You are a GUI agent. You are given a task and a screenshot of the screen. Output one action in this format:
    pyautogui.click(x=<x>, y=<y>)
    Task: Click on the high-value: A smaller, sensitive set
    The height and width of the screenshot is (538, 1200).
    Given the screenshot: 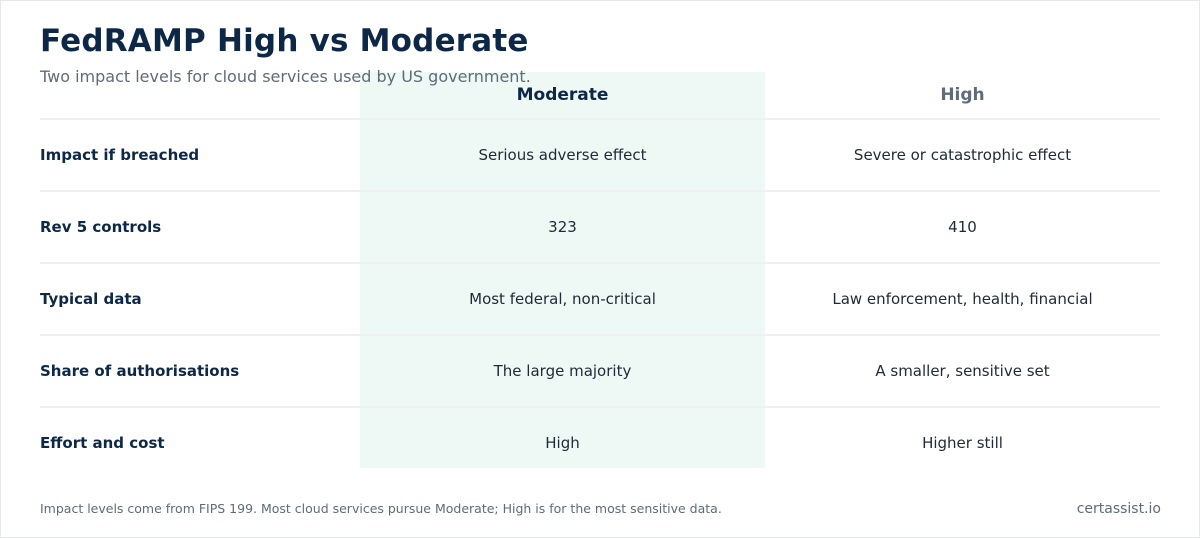 What is the action you would take?
    pyautogui.click(x=962, y=371)
    